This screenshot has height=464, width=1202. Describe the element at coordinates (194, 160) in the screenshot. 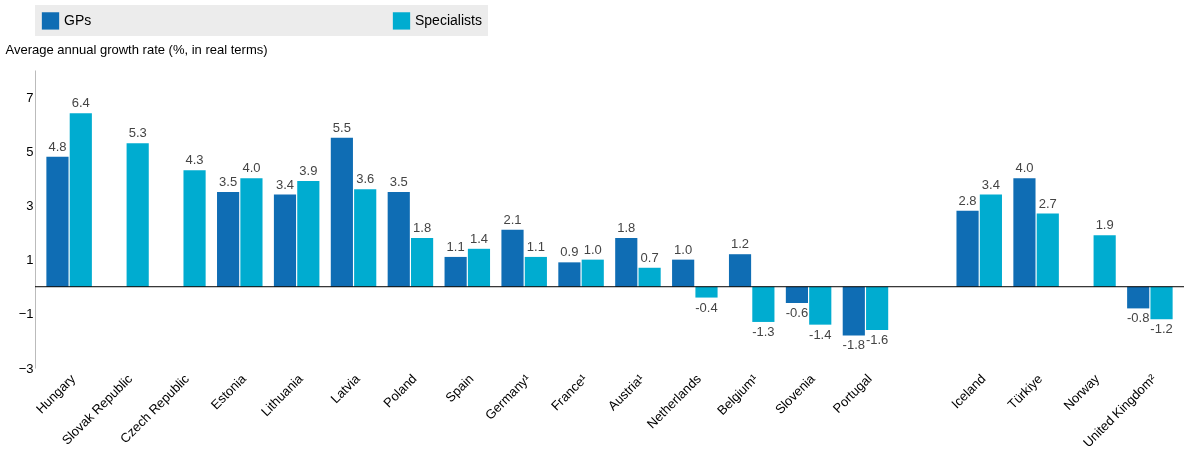

I see `data-label: 4.3` at that location.